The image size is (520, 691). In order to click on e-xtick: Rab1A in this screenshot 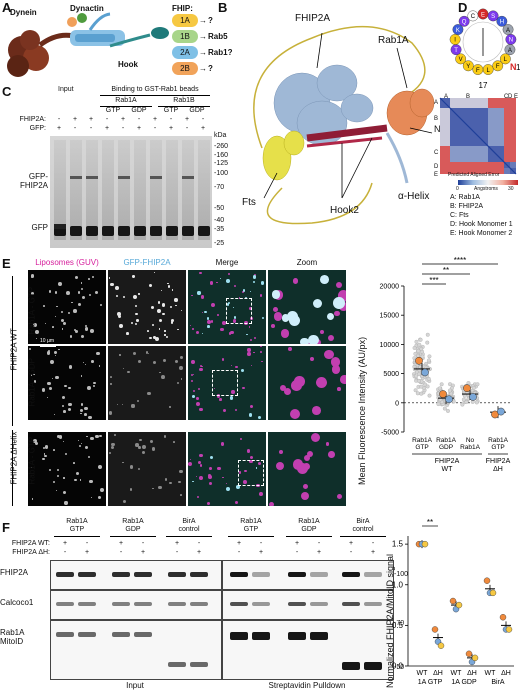, I will do `click(470, 447)`.